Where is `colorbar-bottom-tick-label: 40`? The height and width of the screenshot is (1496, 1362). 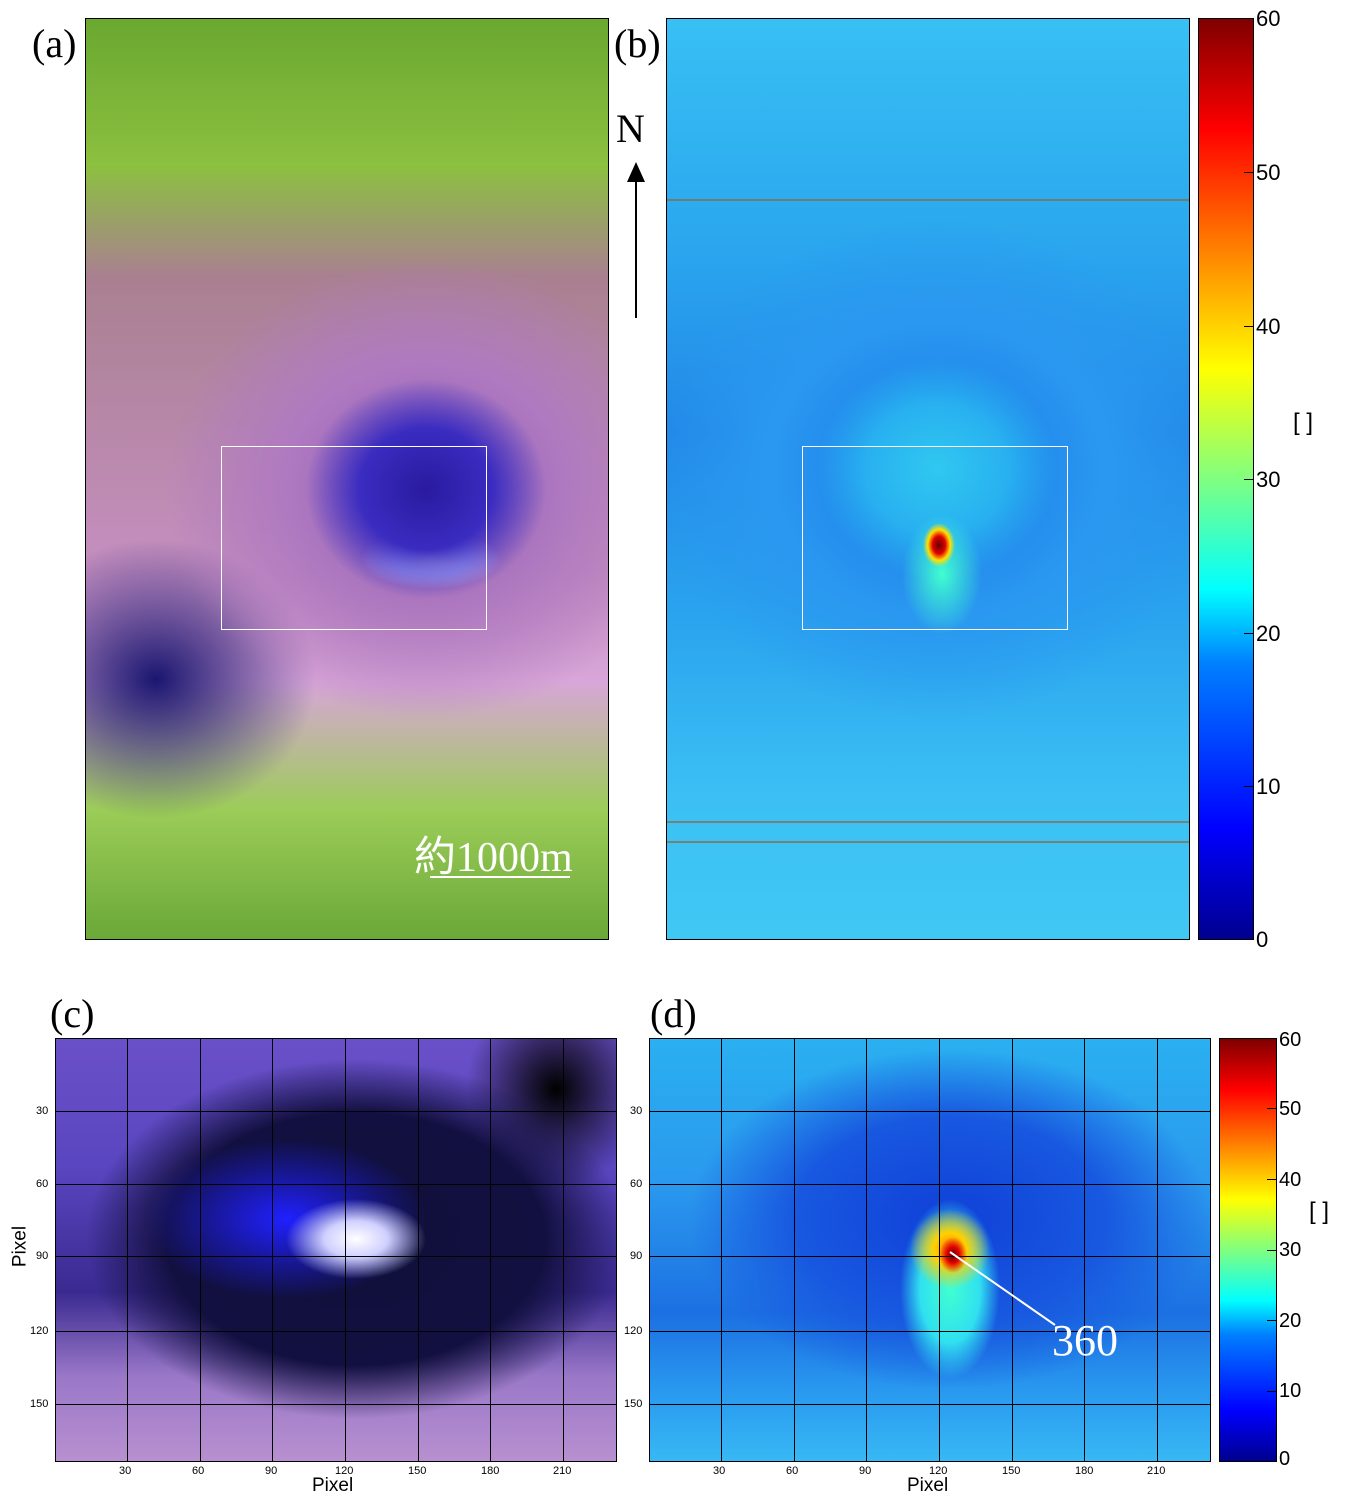
colorbar-bottom-tick-label: 40 is located at coordinates (1290, 1180).